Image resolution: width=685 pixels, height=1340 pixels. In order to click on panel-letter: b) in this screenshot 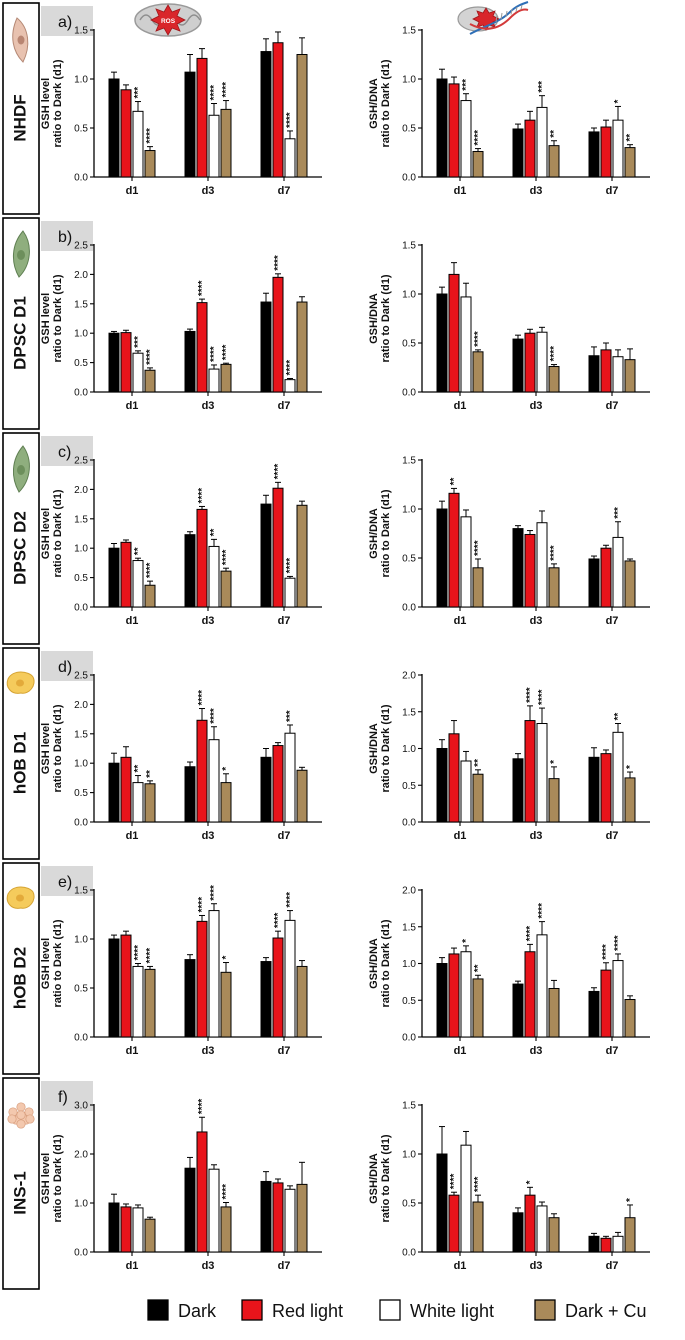, I will do `click(65, 237)`.